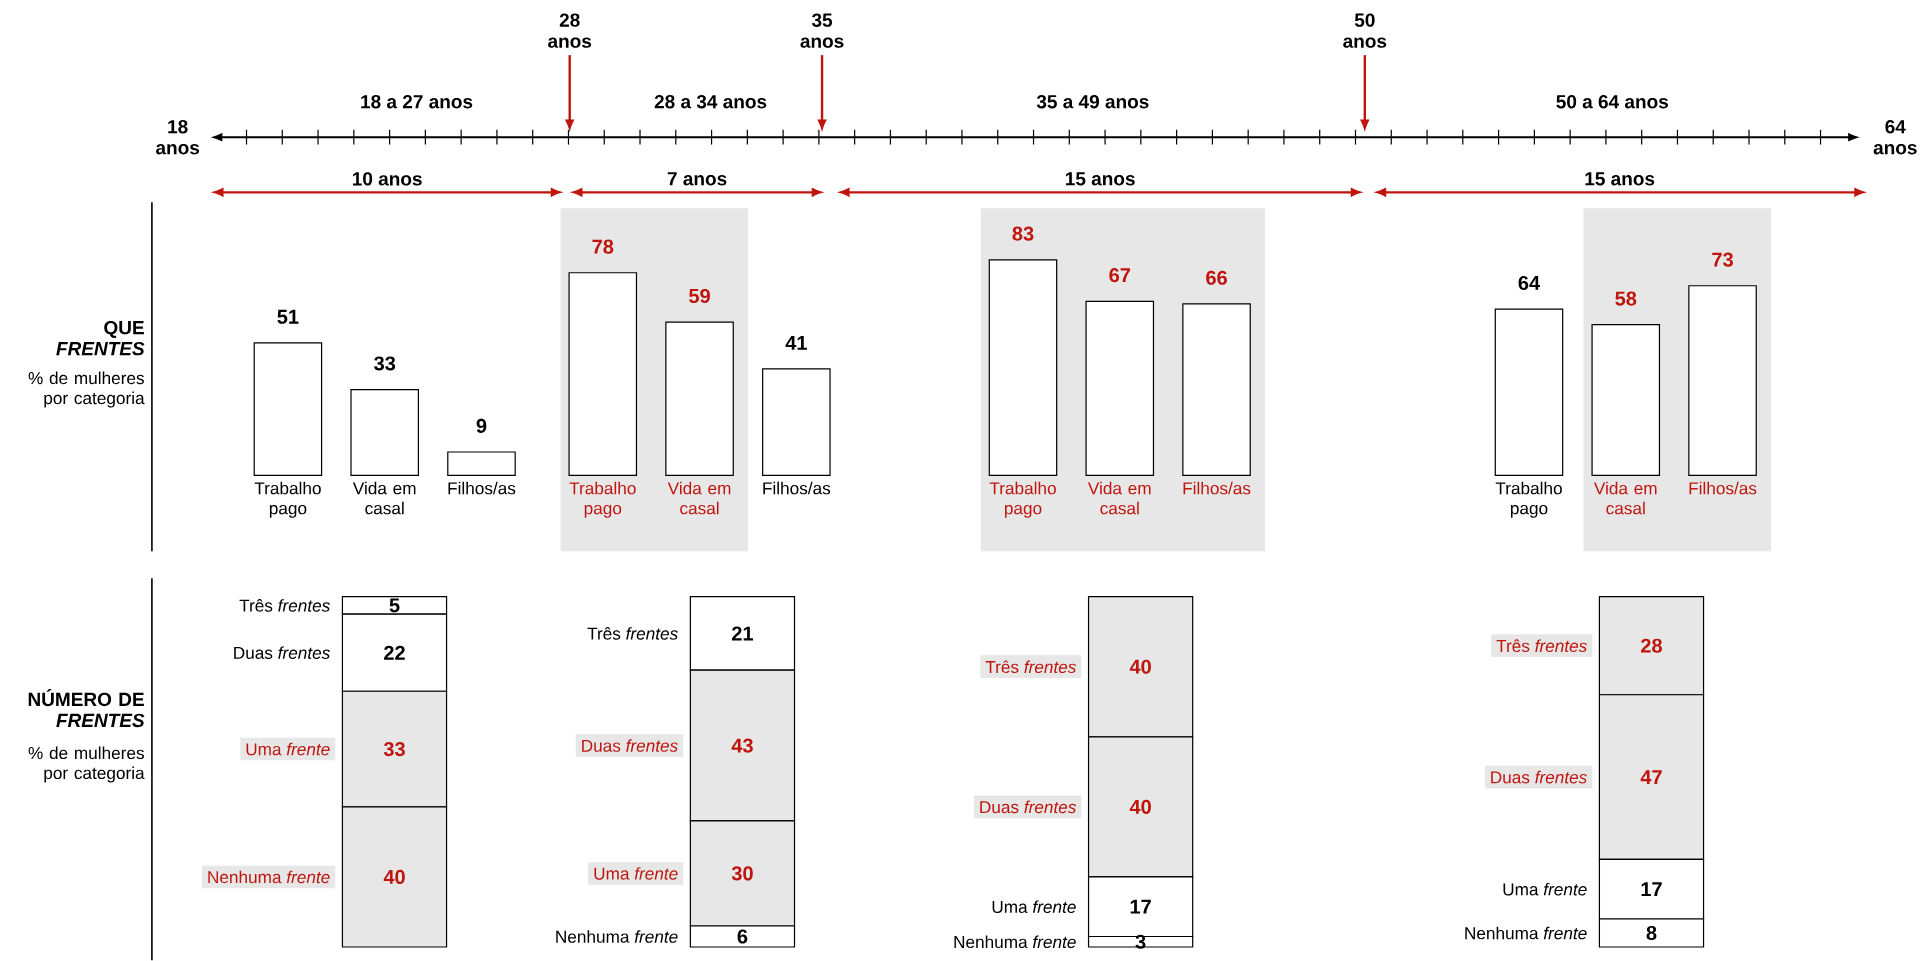 The width and height of the screenshot is (1921, 961). I want to click on data-label: 47, so click(1651, 777).